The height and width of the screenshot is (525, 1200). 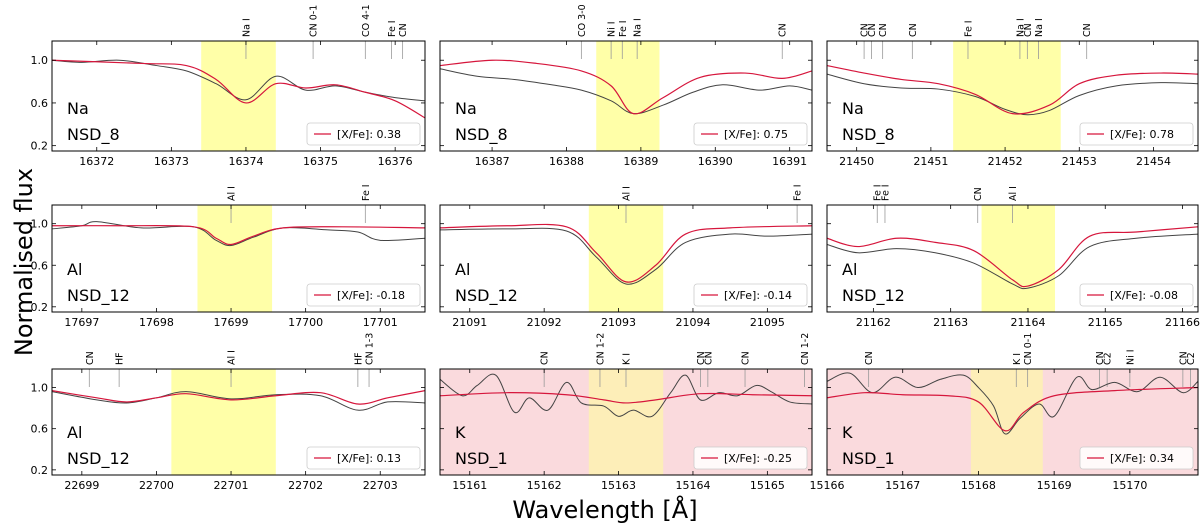 What do you see at coordinates (245, 161) in the screenshot?
I see `x-tick-label: 16374` at bounding box center [245, 161].